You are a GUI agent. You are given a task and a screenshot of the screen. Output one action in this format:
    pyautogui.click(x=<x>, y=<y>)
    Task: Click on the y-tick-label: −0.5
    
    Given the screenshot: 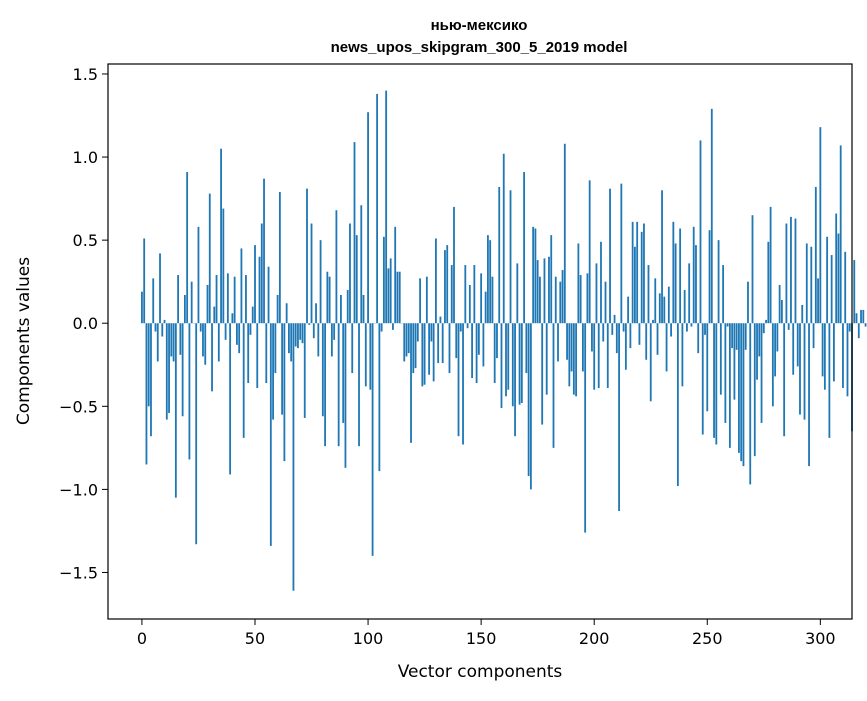 What is the action you would take?
    pyautogui.click(x=78, y=406)
    